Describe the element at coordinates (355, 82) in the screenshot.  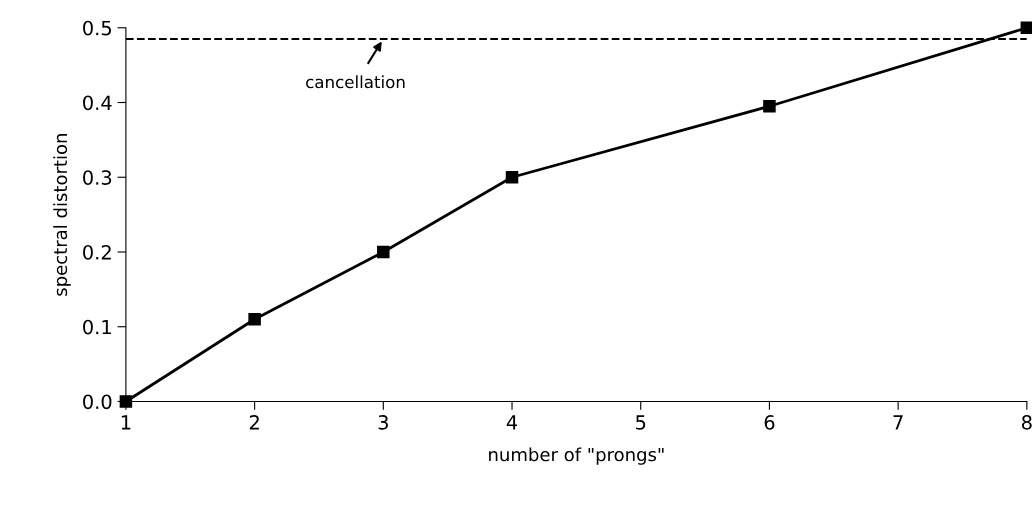
I see `annotation: cancellation` at that location.